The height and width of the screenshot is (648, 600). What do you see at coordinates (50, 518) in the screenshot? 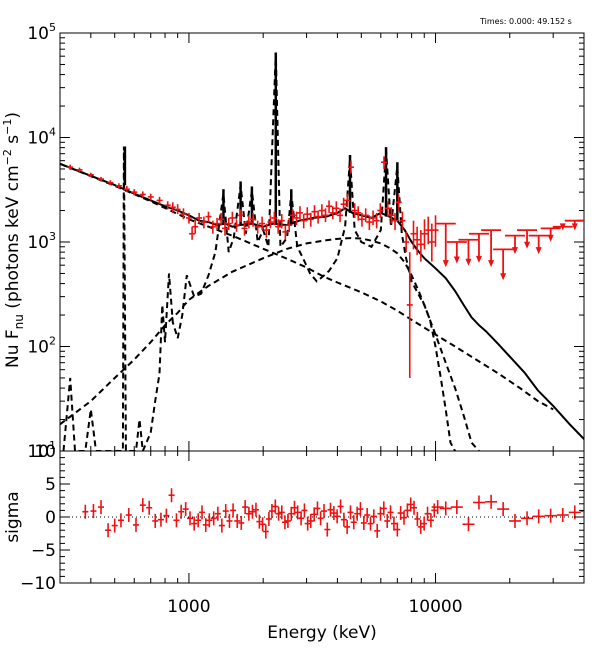
I see `residual-y-tick-label: 0` at bounding box center [50, 518].